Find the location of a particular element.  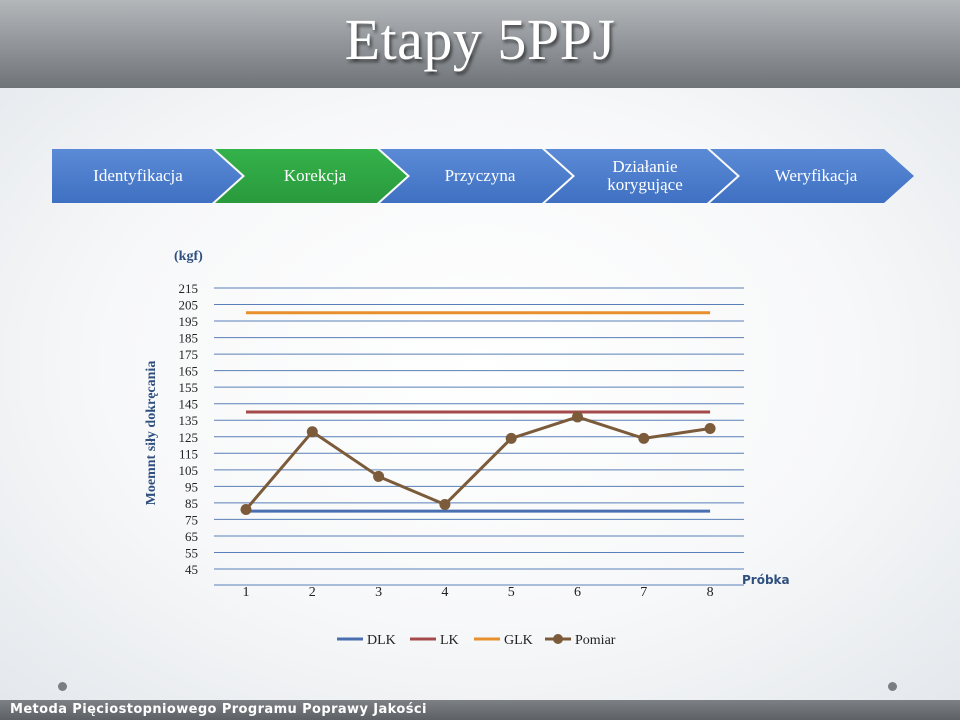

nav-dot-left is located at coordinates (62, 686).